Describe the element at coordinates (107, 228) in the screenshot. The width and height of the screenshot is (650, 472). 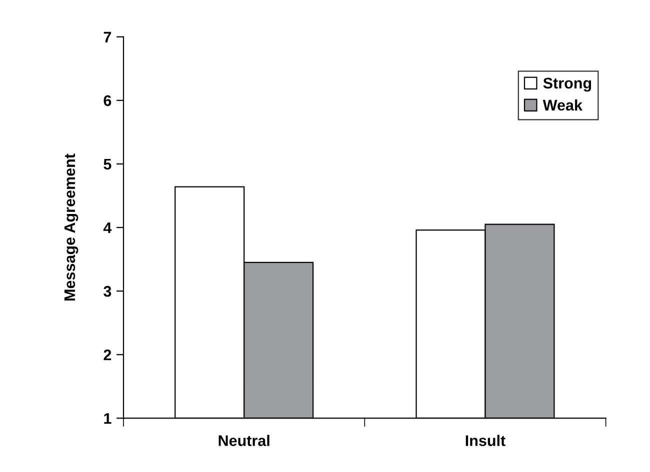
I see `y-tick-label: 4` at that location.